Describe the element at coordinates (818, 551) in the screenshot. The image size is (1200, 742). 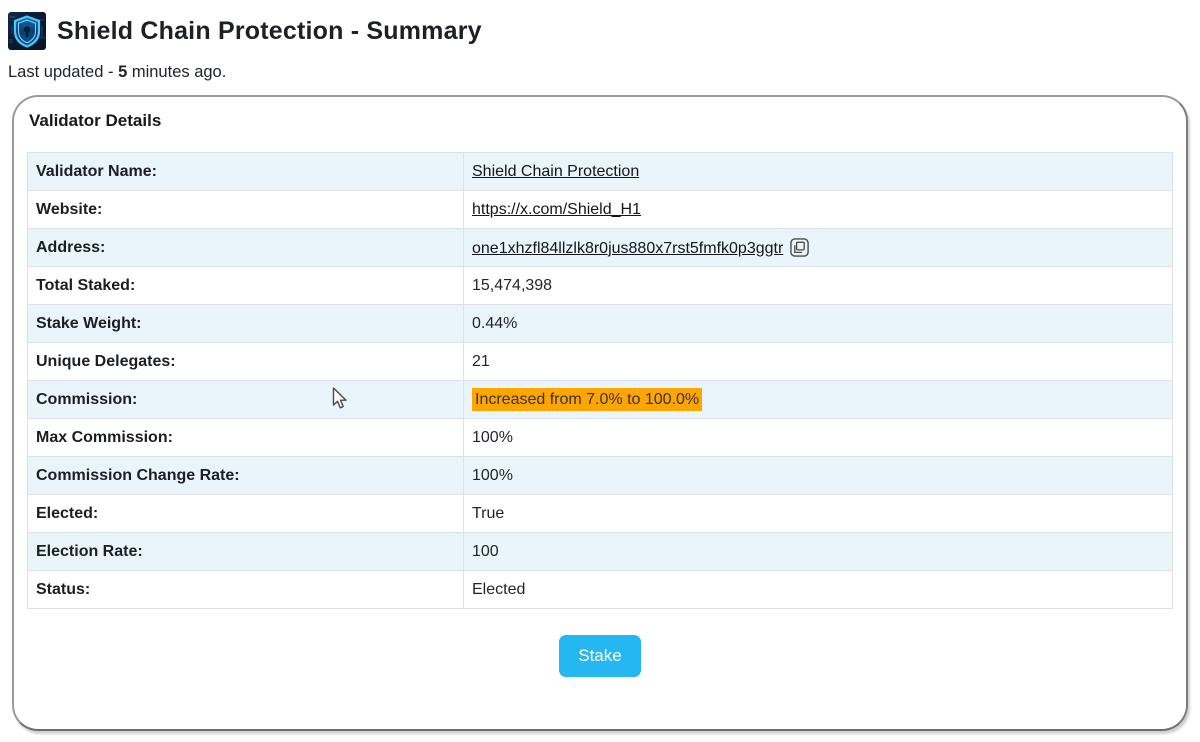
I see `row-value: 100` at that location.